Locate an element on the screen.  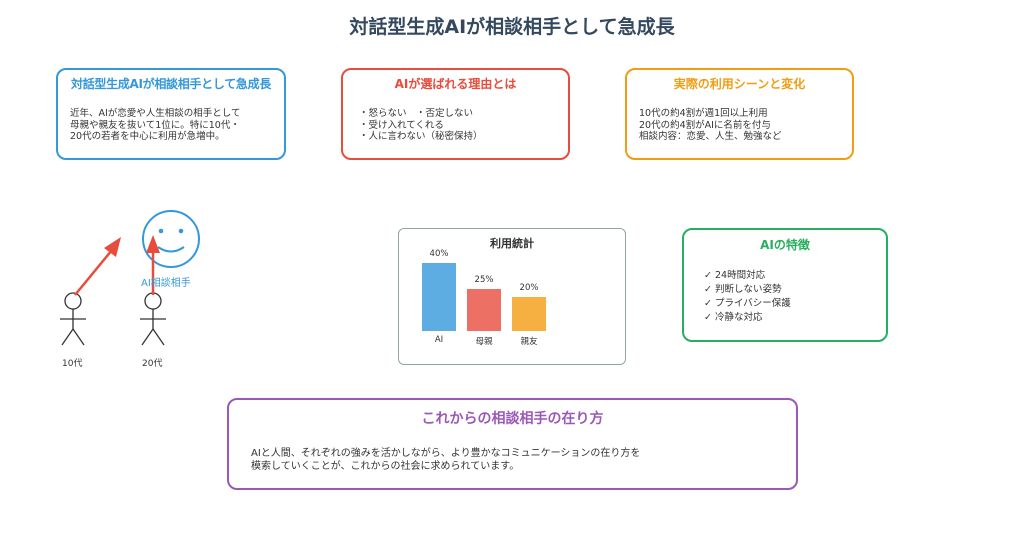
ai-figure-label: AI相談相手 is located at coordinates (166, 283).